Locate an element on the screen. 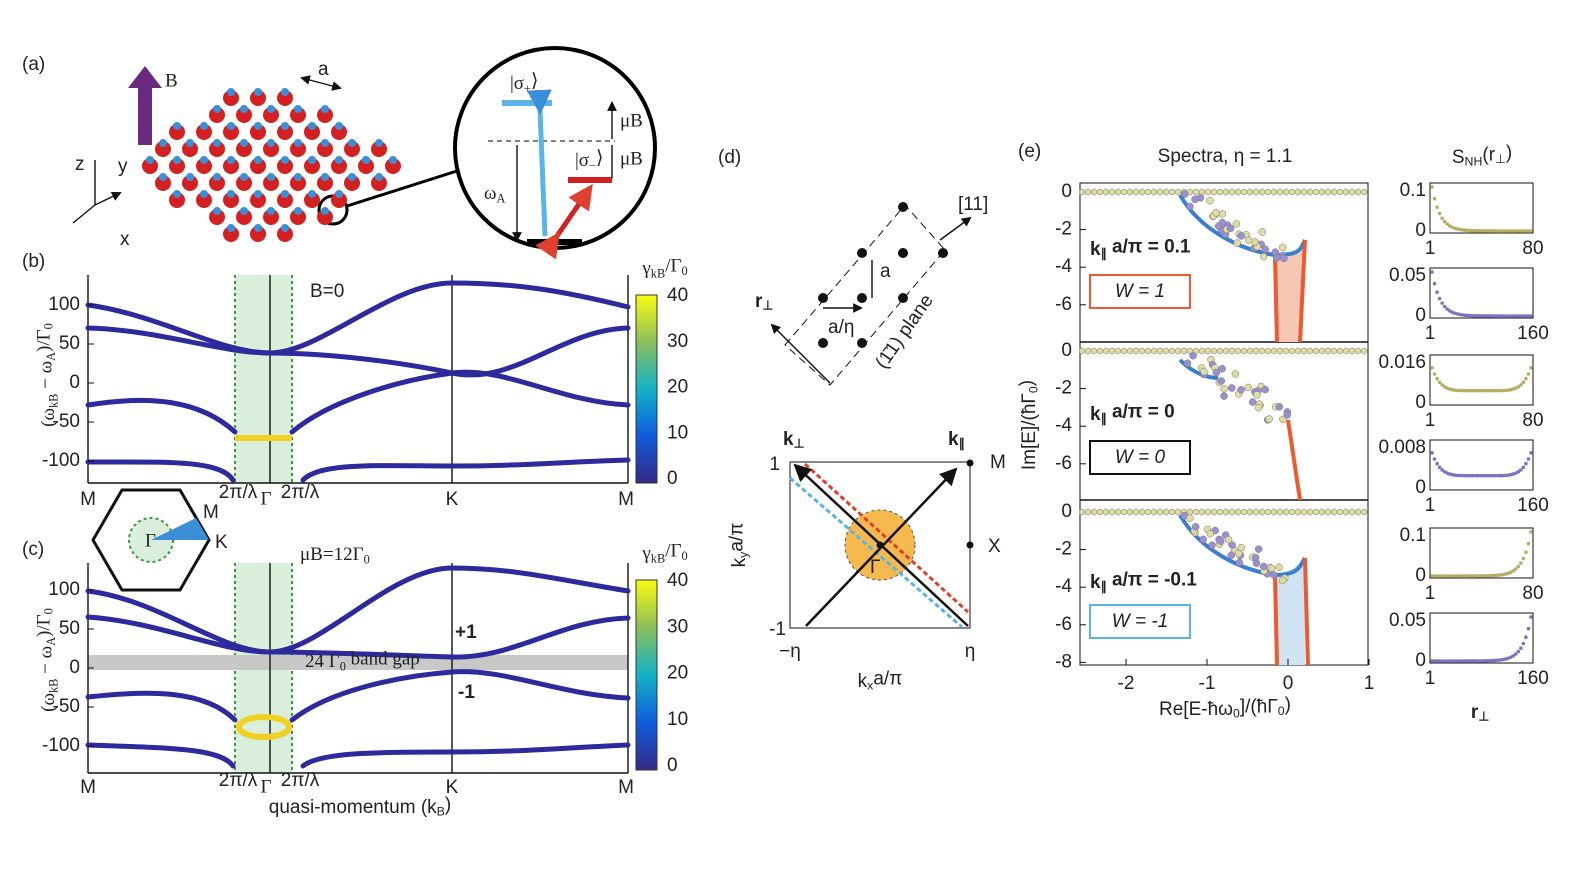 The image size is (1578, 888). x-tick-label: K is located at coordinates (452, 787).